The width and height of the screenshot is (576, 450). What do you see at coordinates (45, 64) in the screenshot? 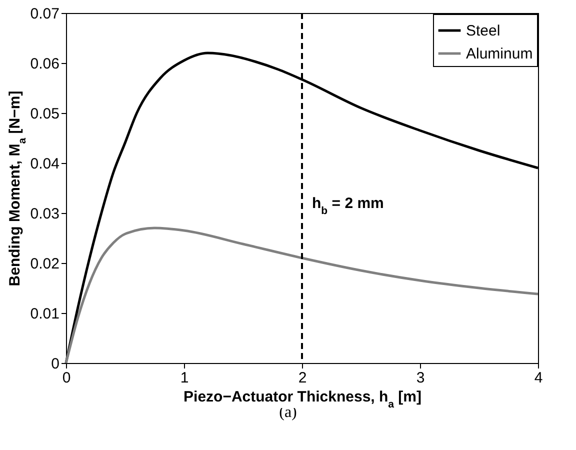
I see `y-tick-label: 0.06` at bounding box center [45, 64].